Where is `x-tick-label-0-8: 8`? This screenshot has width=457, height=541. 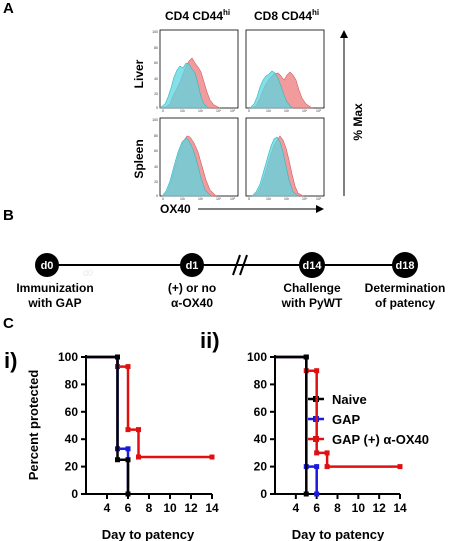 x-tick-label-0-8: 8 is located at coordinates (149, 508).